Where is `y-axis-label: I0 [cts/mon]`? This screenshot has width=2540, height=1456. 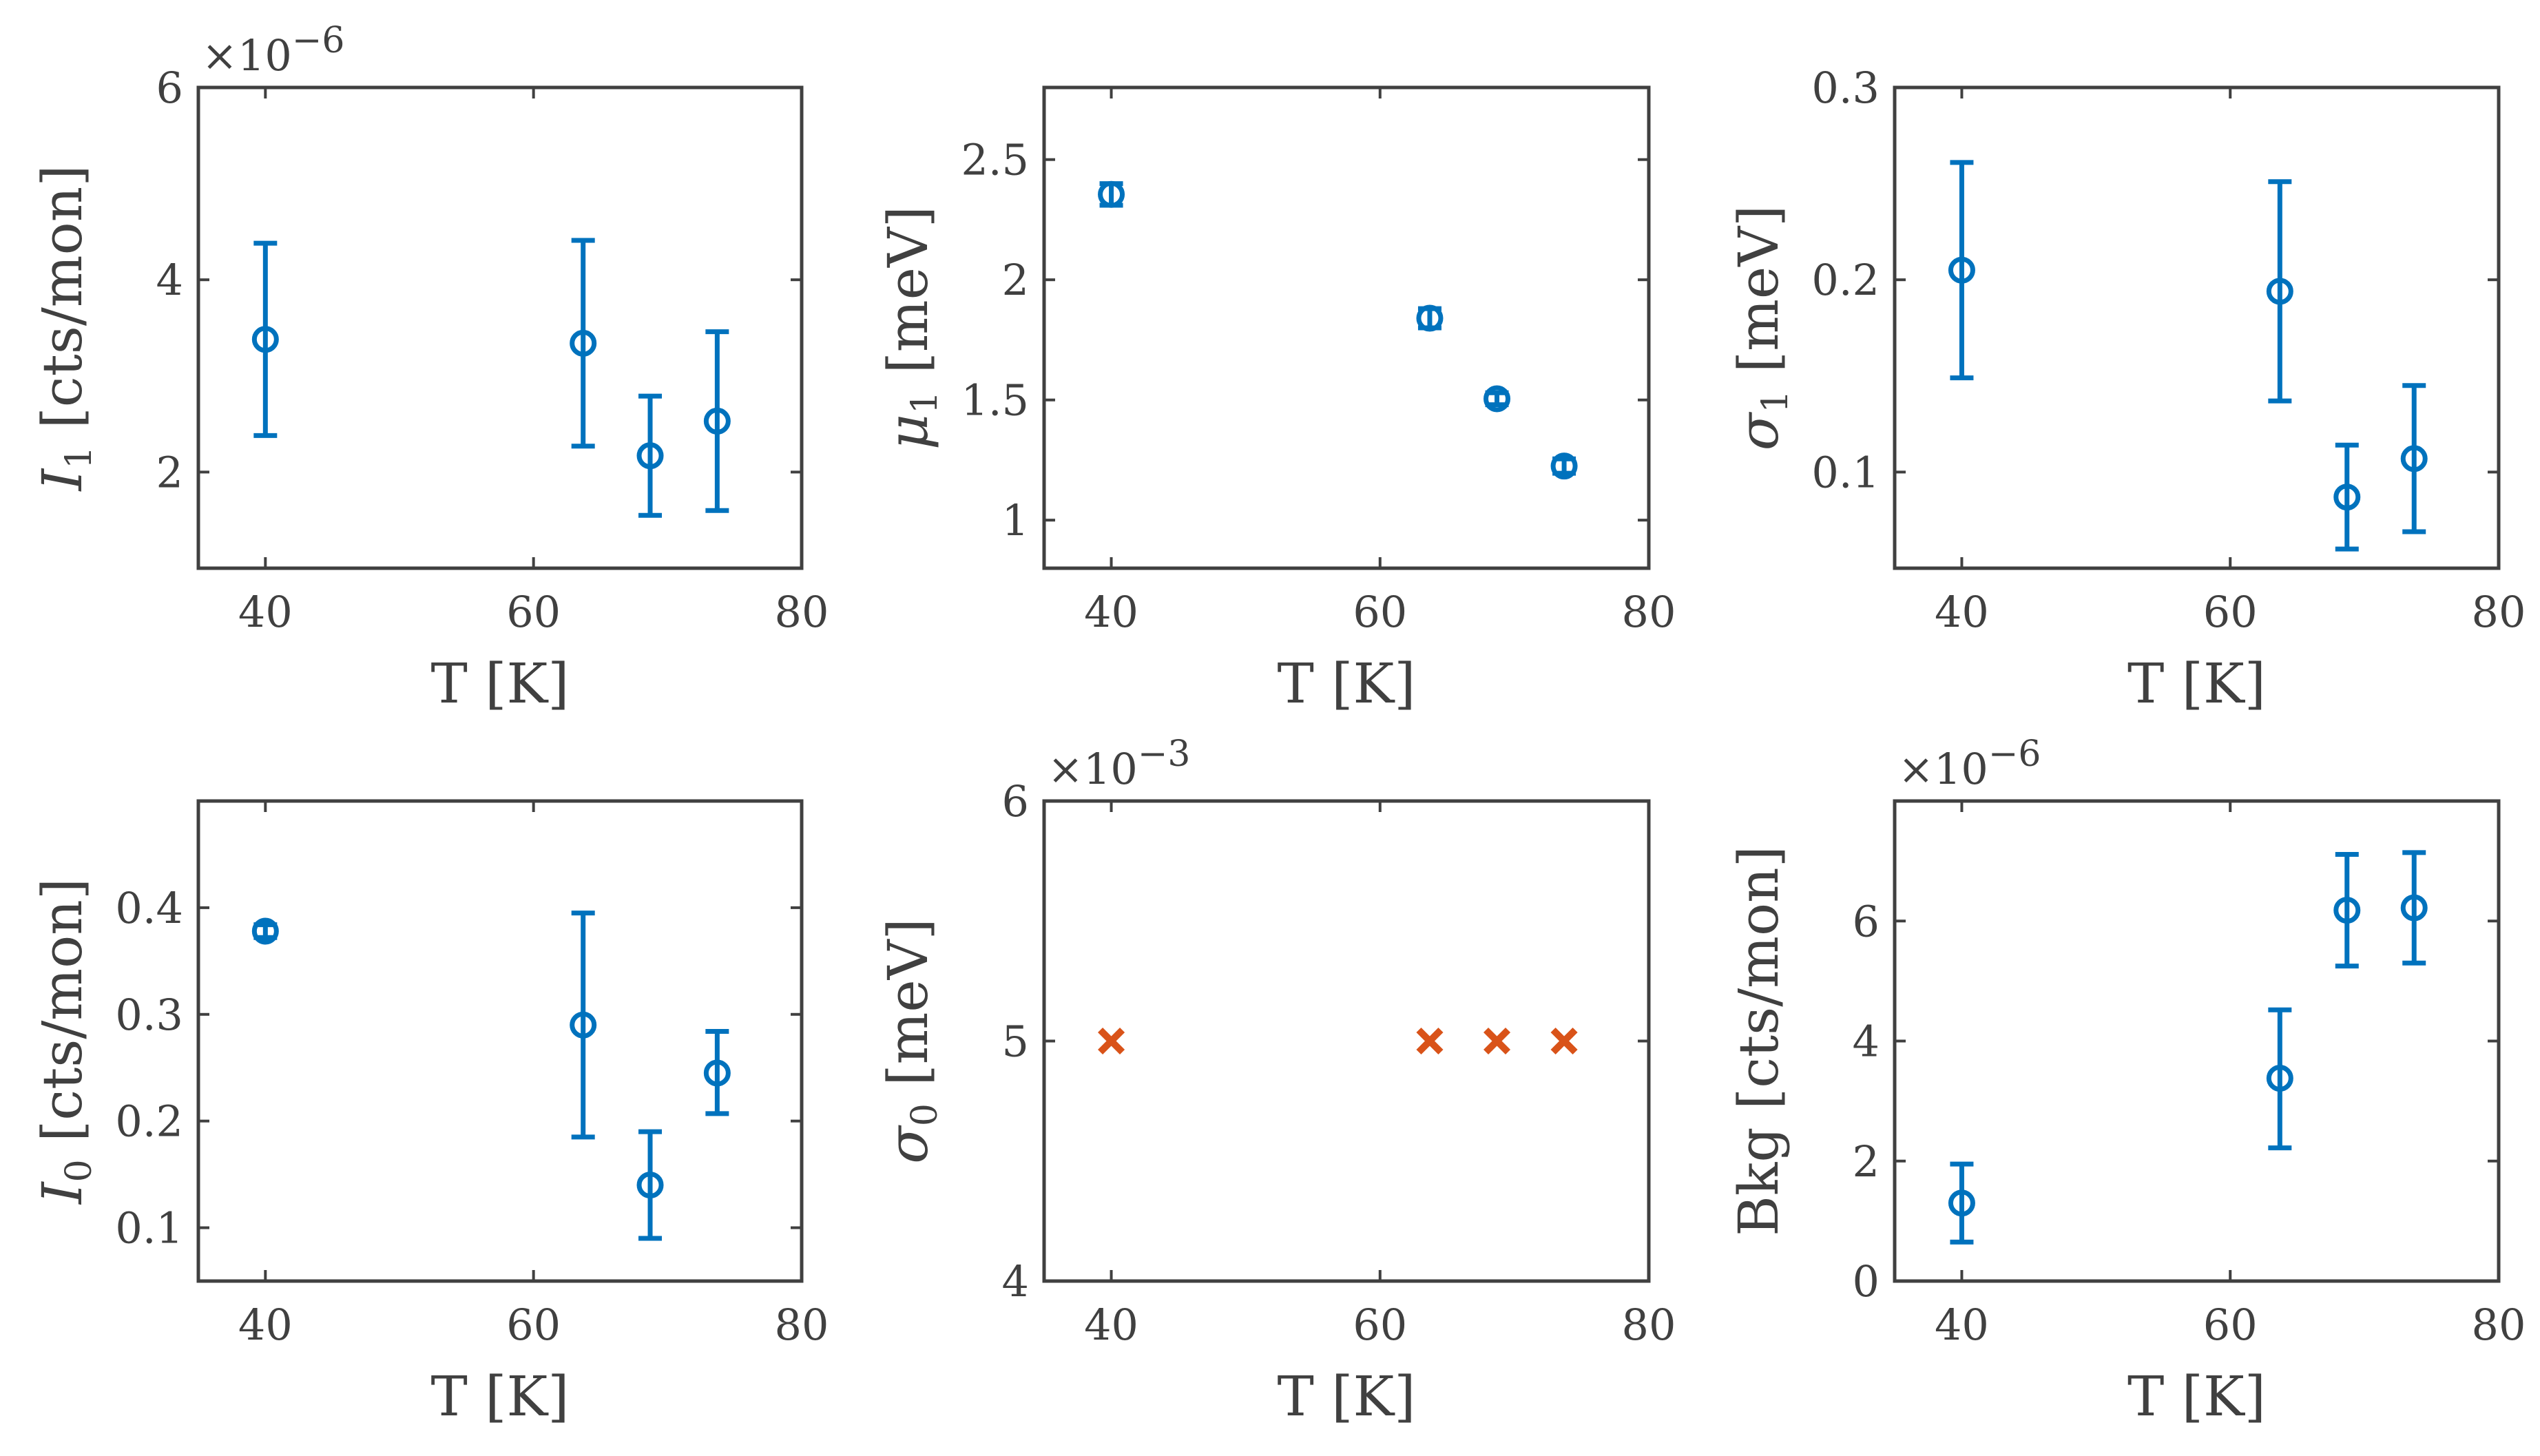
y-axis-label: I0 [cts/mon] is located at coordinates (65, 1041).